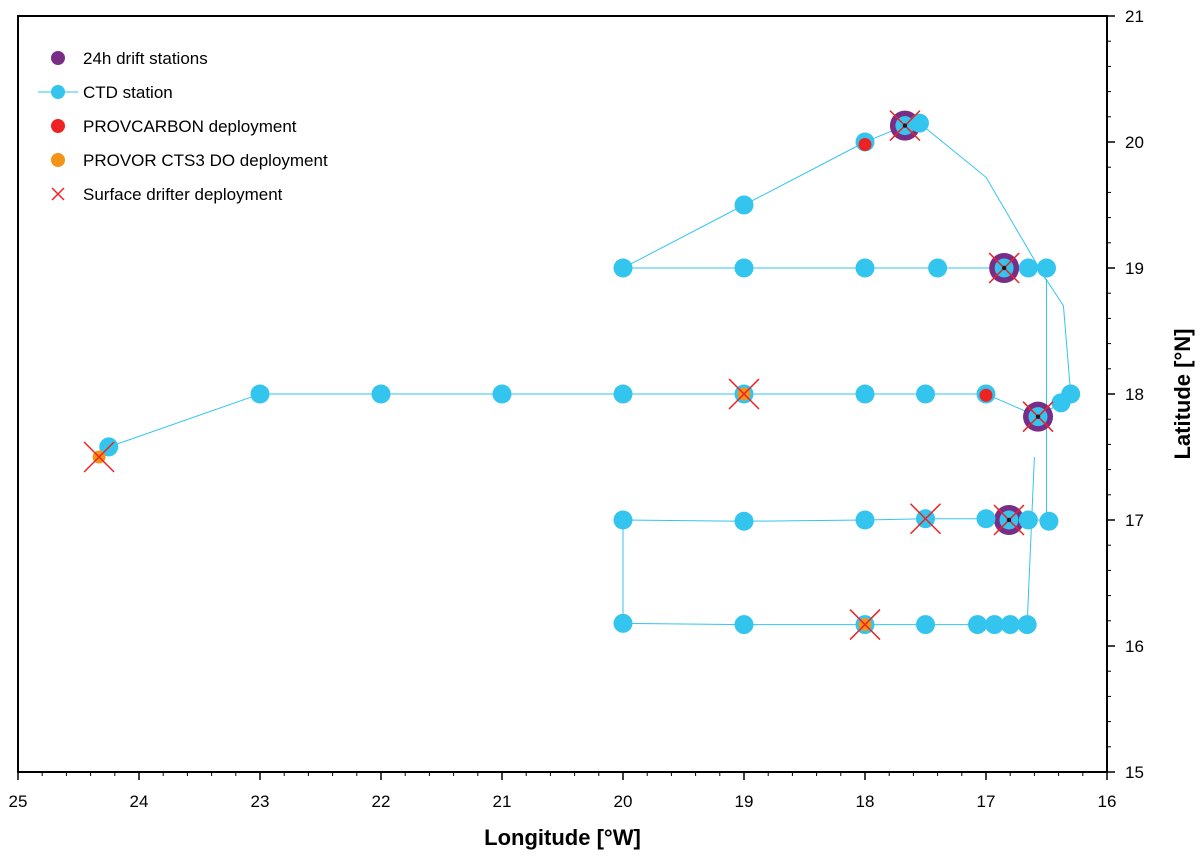  Describe the element at coordinates (183, 194) in the screenshot. I see `legend-label: Surface drifter deployment` at that location.